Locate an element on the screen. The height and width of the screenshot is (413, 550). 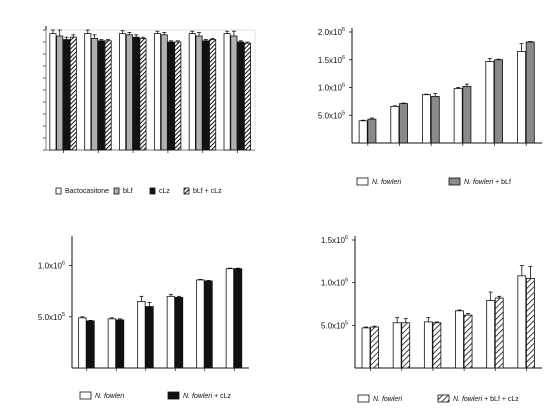
legend-series-name: bLf + cLz is located at coordinates (207, 191).